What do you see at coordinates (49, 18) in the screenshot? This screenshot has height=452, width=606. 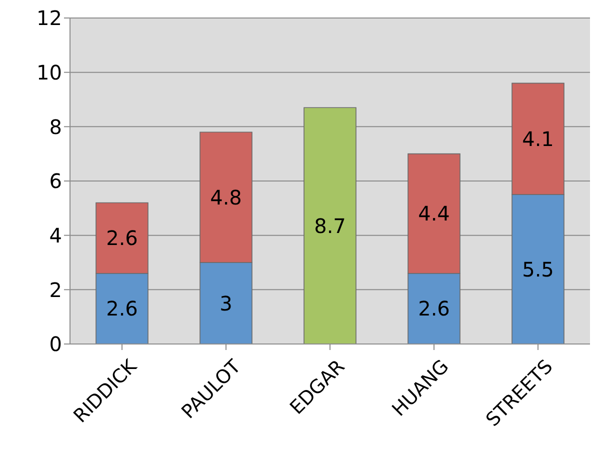 I see `y-tick-label: 12` at bounding box center [49, 18].